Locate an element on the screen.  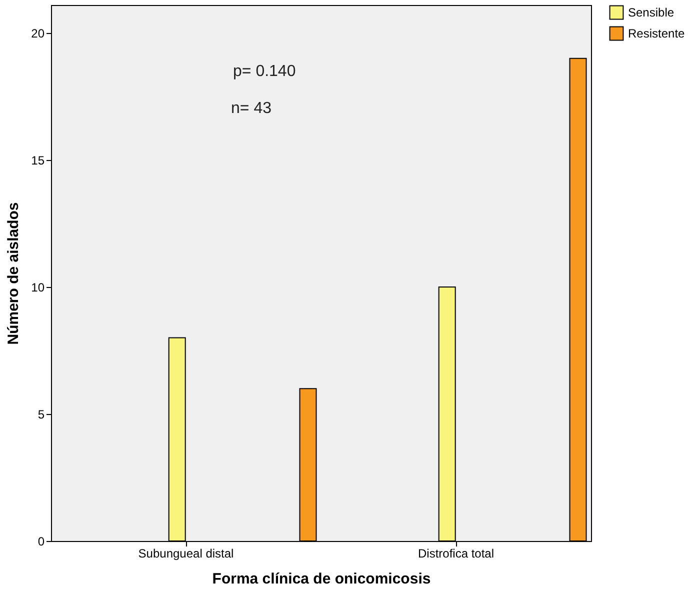
y-axis-title: Número de aislados is located at coordinates (13, 273).